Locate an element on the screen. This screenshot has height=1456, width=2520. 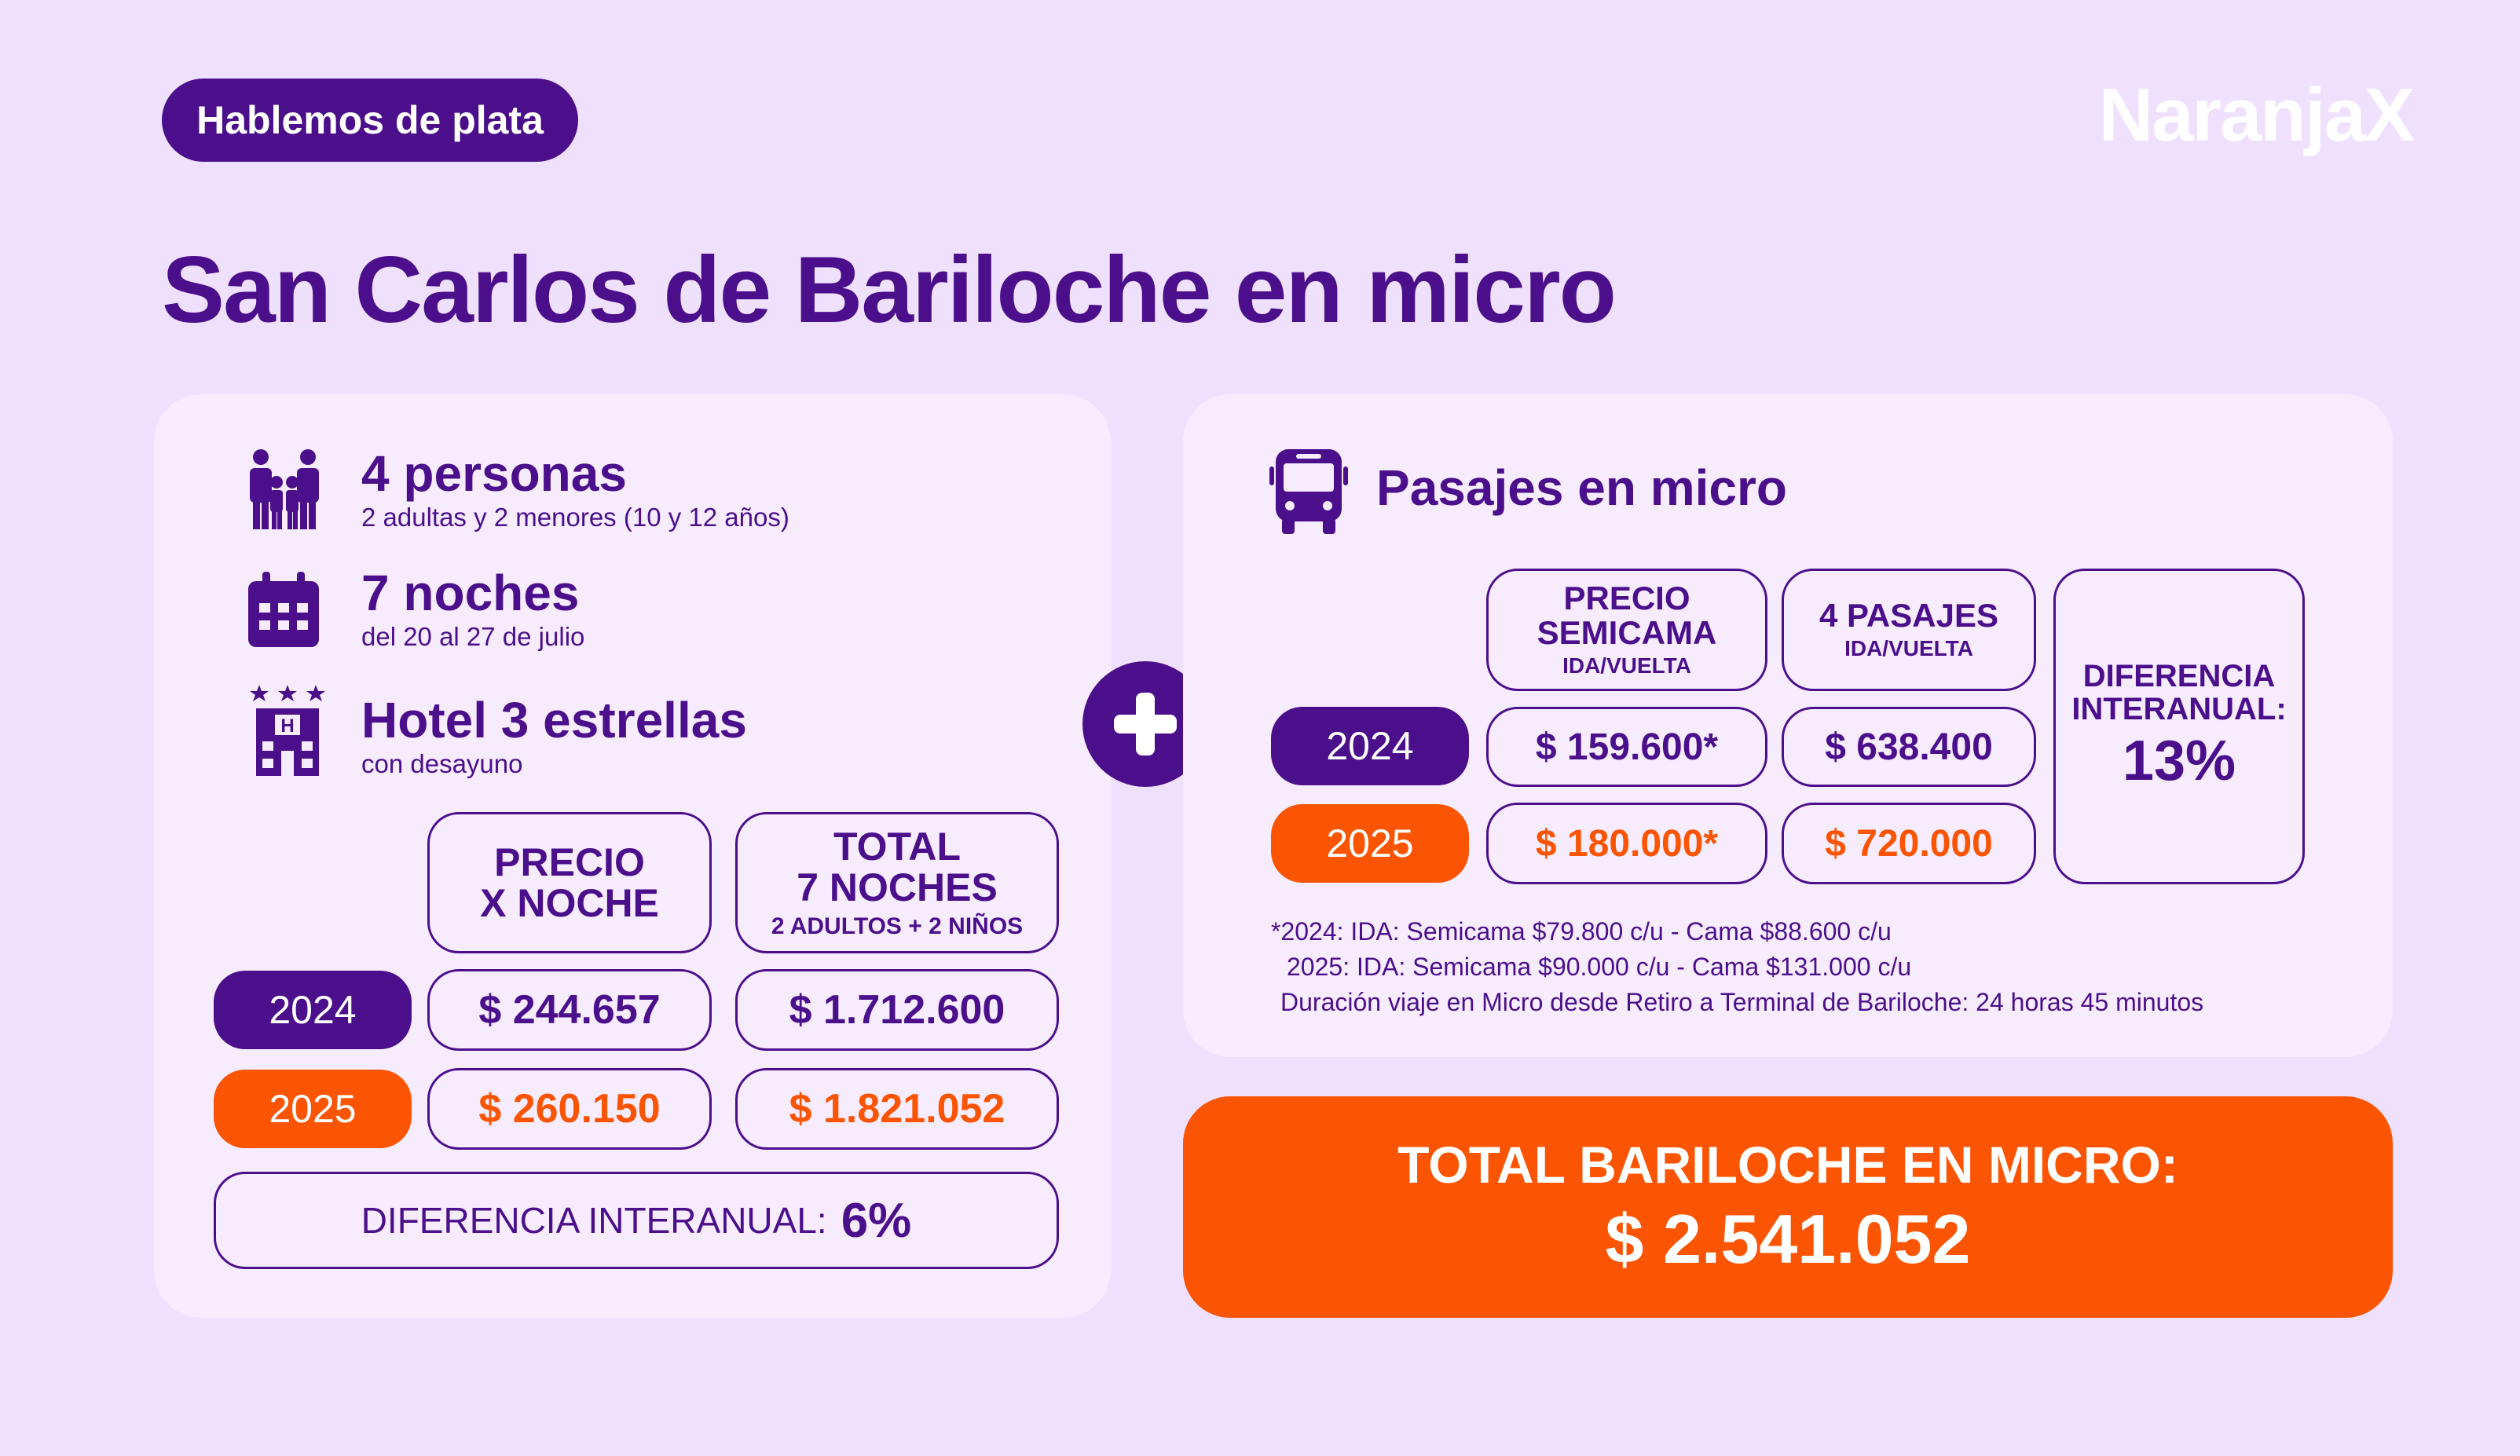
hotel-price-header: PRECIO X NOCHE is located at coordinates (569, 882).